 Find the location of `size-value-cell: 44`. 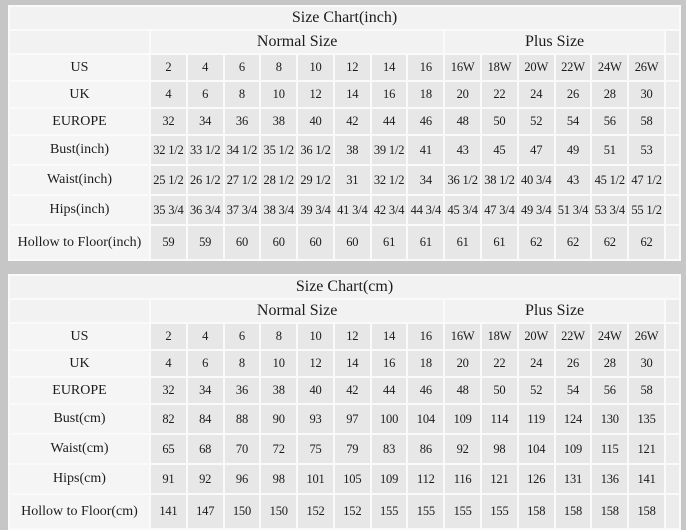

size-value-cell: 44 is located at coordinates (389, 390).